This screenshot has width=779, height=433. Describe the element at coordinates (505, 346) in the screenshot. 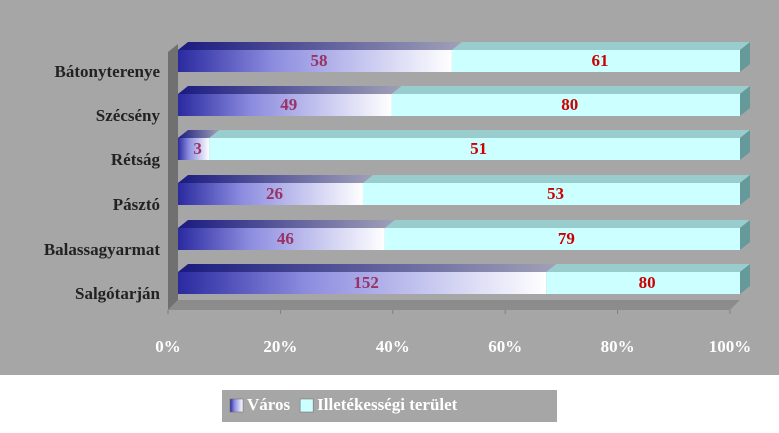

I see `x-tick-label: 60%` at that location.